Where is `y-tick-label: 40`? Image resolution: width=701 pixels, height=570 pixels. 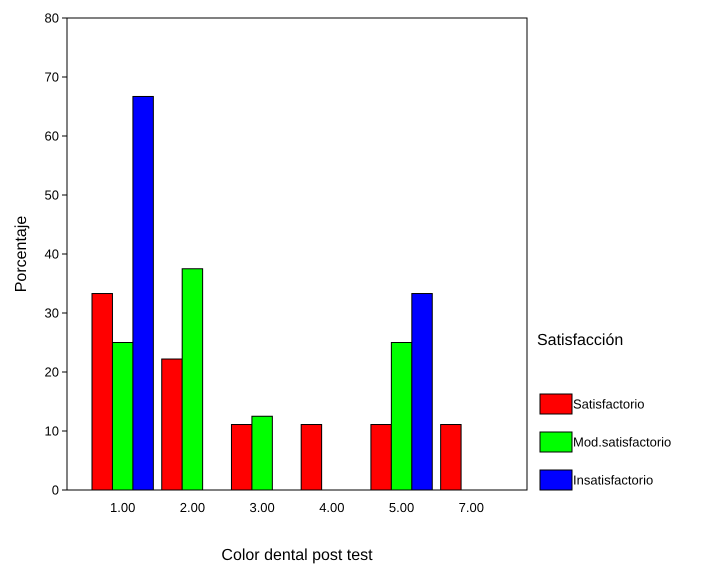 y-tick-label: 40 is located at coordinates (51, 254).